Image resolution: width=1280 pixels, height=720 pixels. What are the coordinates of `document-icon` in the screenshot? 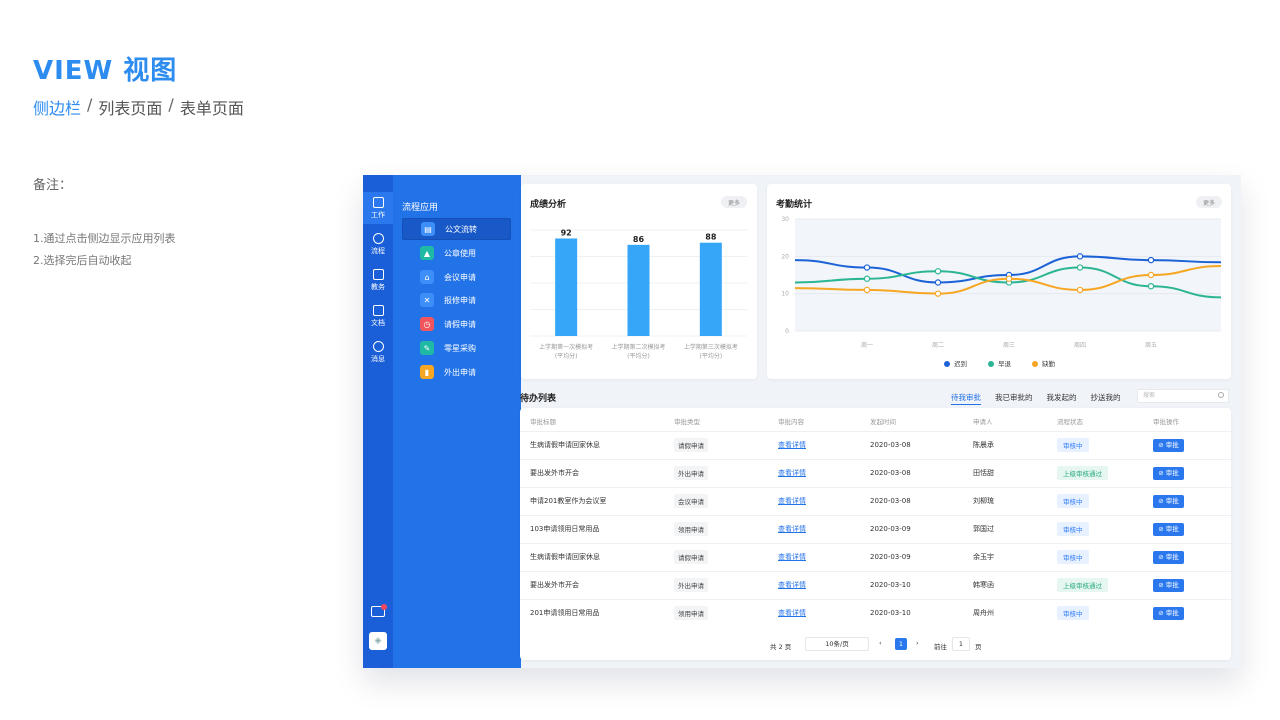 It's located at (378, 310).